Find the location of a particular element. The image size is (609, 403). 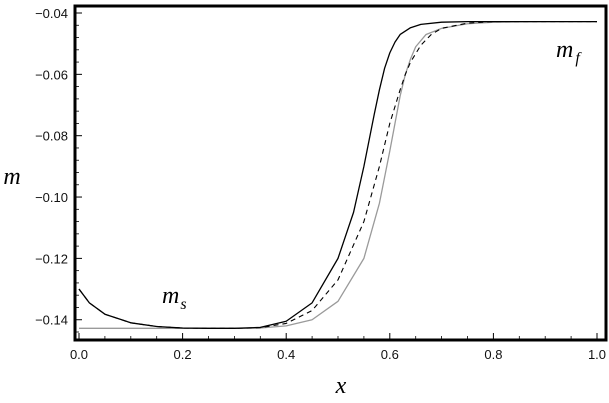

annotation-m-s: ms is located at coordinates (174, 298).